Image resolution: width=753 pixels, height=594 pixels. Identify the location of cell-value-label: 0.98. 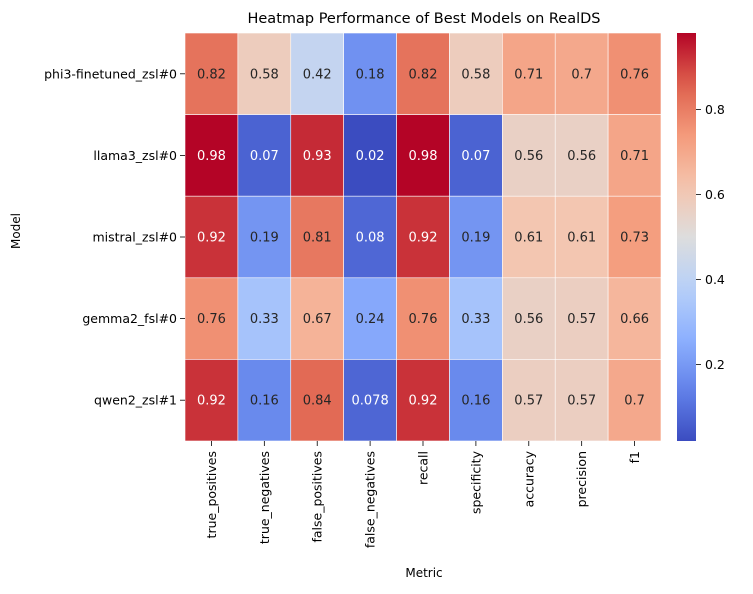
(211, 156).